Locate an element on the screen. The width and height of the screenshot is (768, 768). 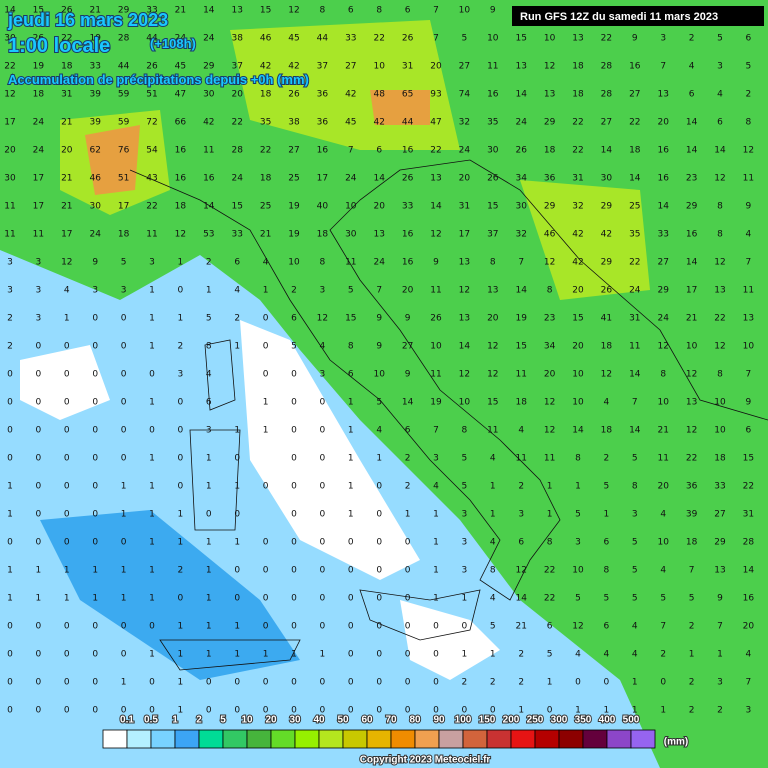
grid-value: 39 is located at coordinates (95, 123).